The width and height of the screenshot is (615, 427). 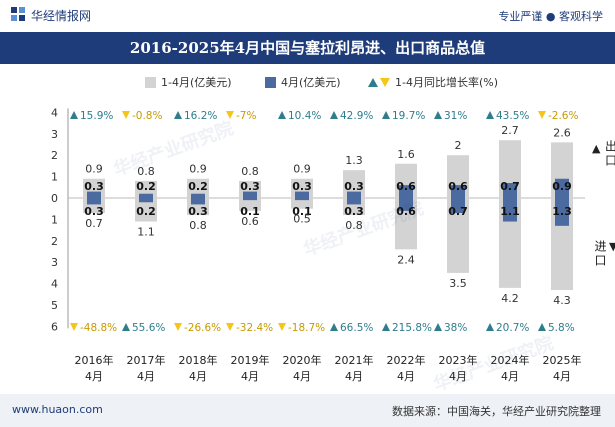 I want to click on export-growth-rate: -2.6%, so click(x=558, y=116).